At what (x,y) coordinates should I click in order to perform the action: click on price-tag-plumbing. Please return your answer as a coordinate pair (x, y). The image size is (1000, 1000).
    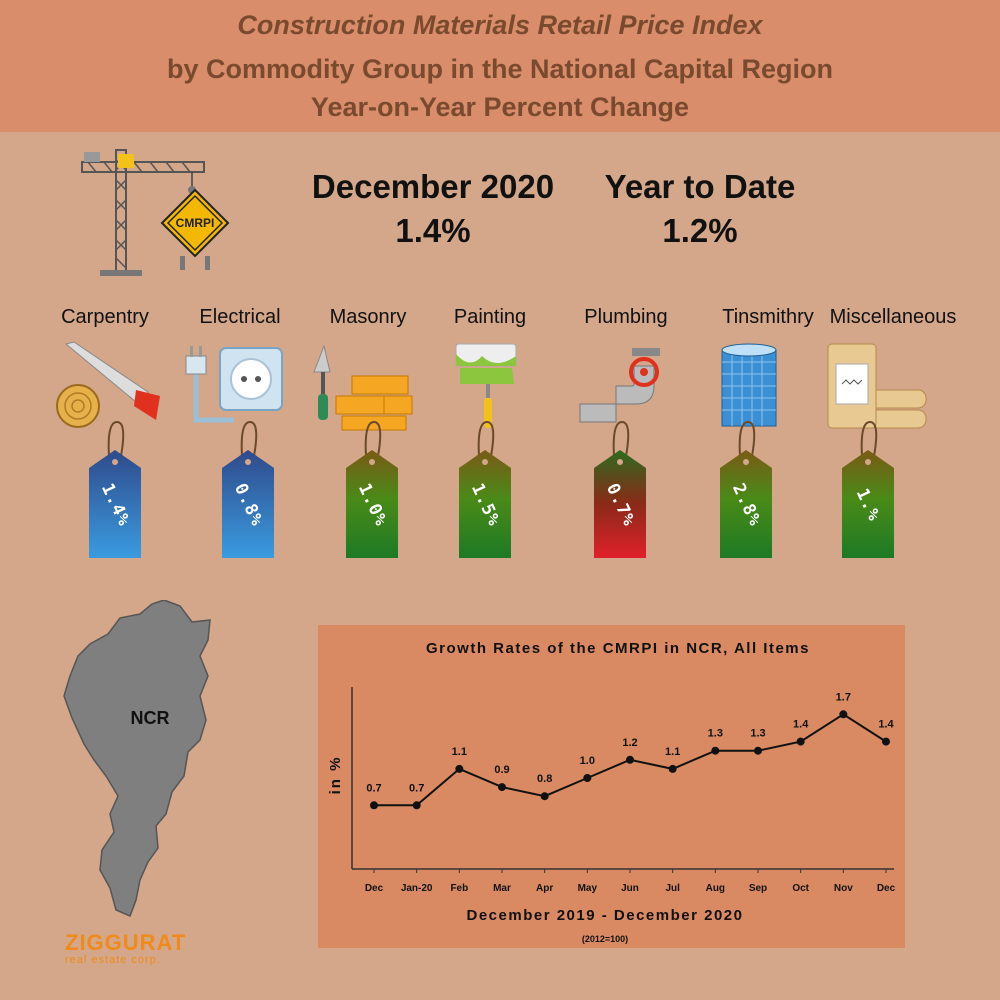
    Looking at the image, I should click on (620, 489).